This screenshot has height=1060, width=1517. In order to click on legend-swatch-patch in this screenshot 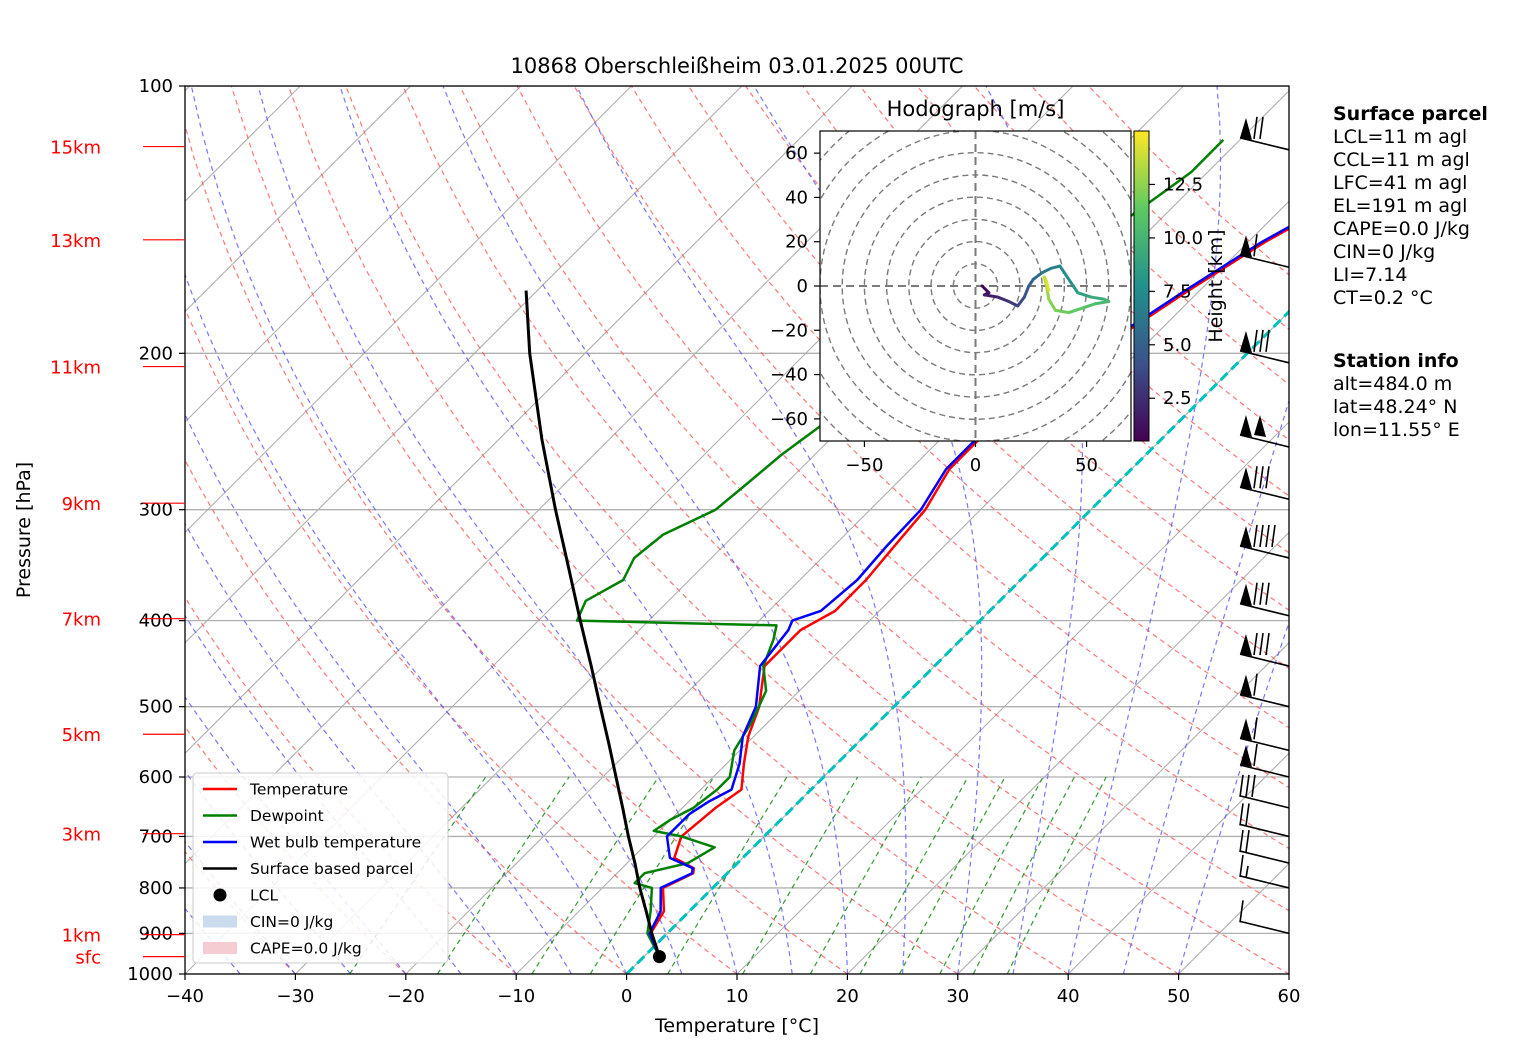, I will do `click(220, 921)`.